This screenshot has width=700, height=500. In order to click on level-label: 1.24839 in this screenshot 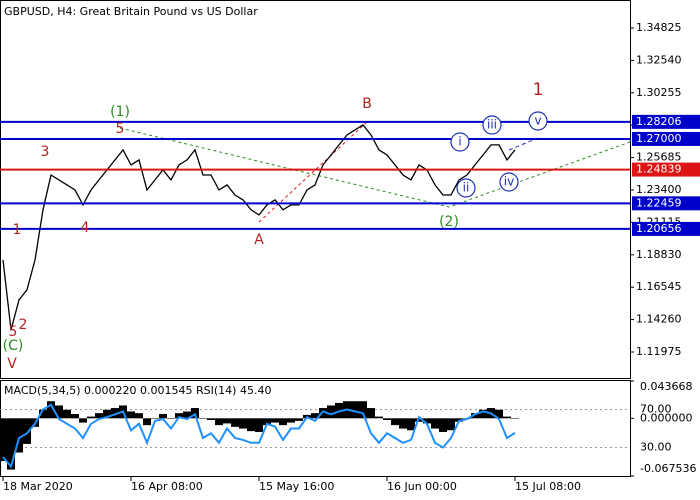, I will do `click(659, 169)`.